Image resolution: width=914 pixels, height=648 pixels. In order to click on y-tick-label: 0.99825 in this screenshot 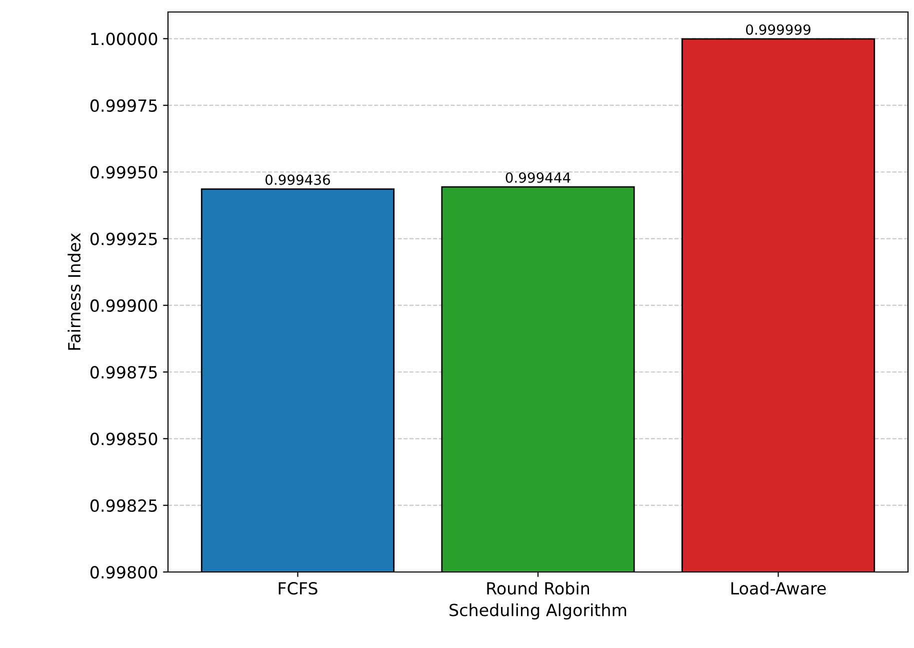, I will do `click(123, 505)`.